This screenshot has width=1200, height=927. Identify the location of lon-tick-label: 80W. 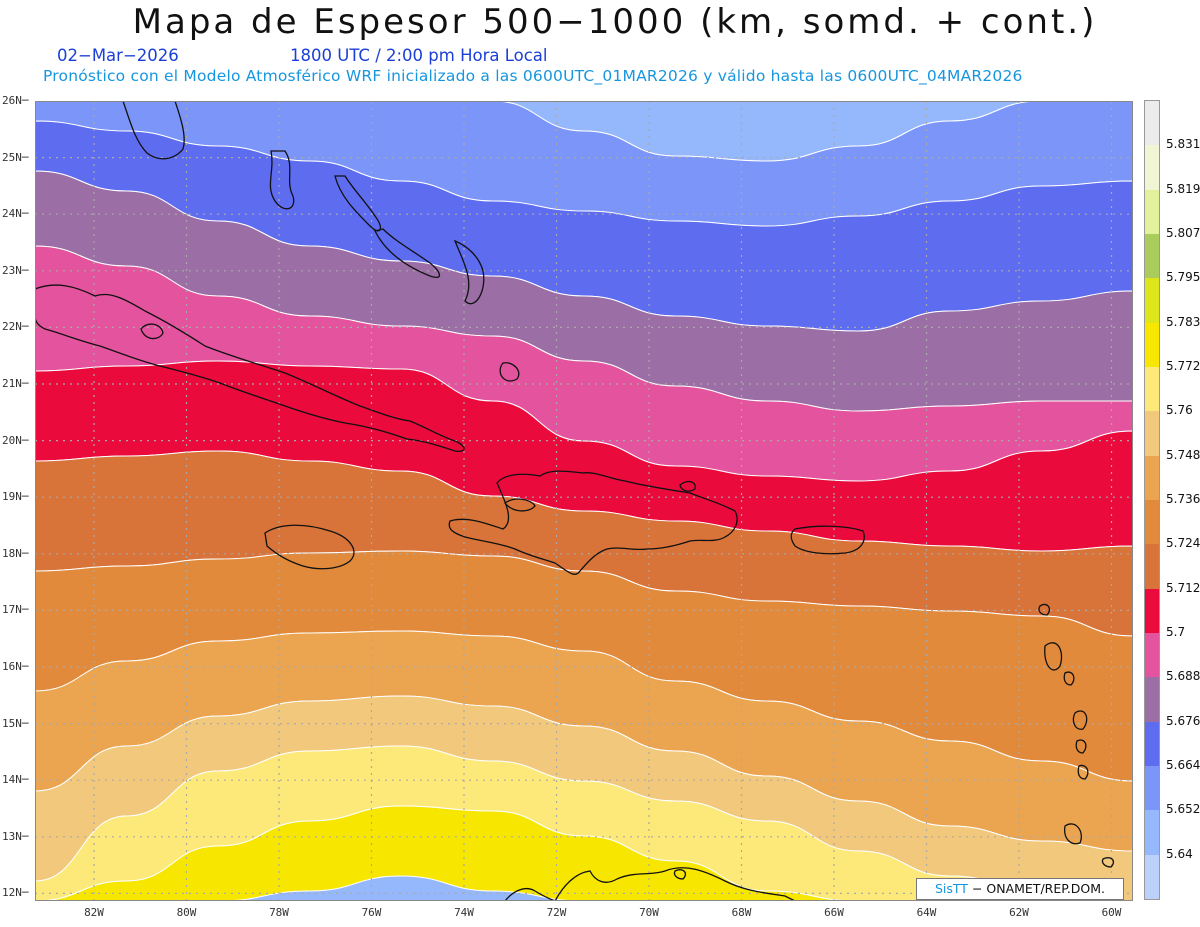
(186, 912).